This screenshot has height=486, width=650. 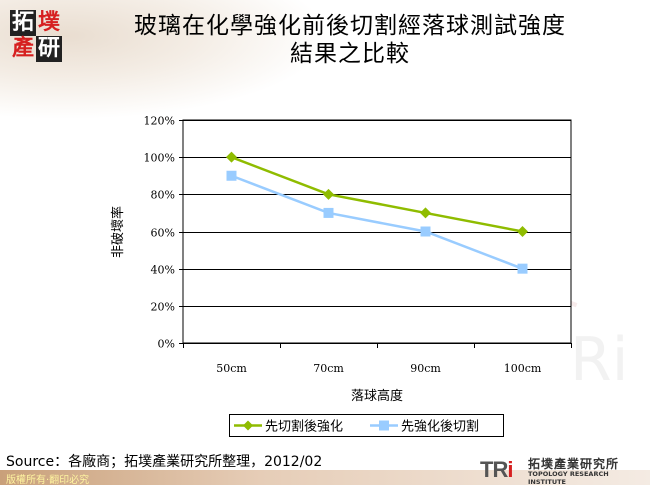 I want to click on source-note: Source：各廠商；拓墣產業研究所整理，2012/02, so click(x=164, y=462).